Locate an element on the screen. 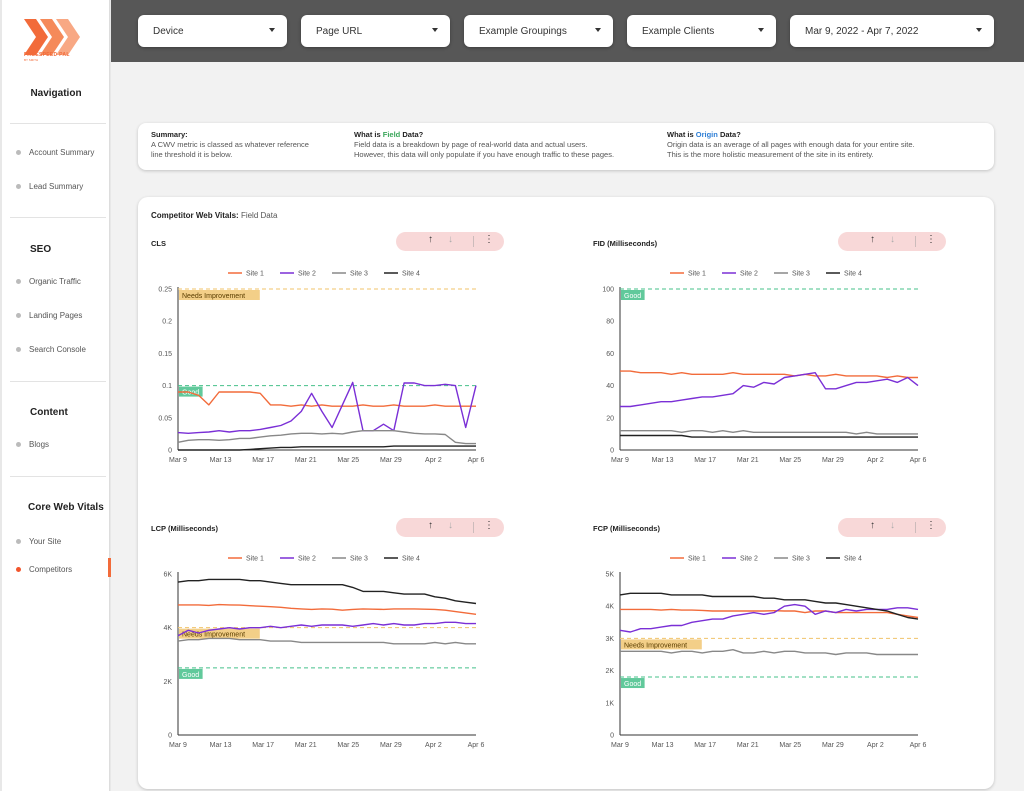  sidebar-item-account-summary: Account Summary is located at coordinates (55, 152).